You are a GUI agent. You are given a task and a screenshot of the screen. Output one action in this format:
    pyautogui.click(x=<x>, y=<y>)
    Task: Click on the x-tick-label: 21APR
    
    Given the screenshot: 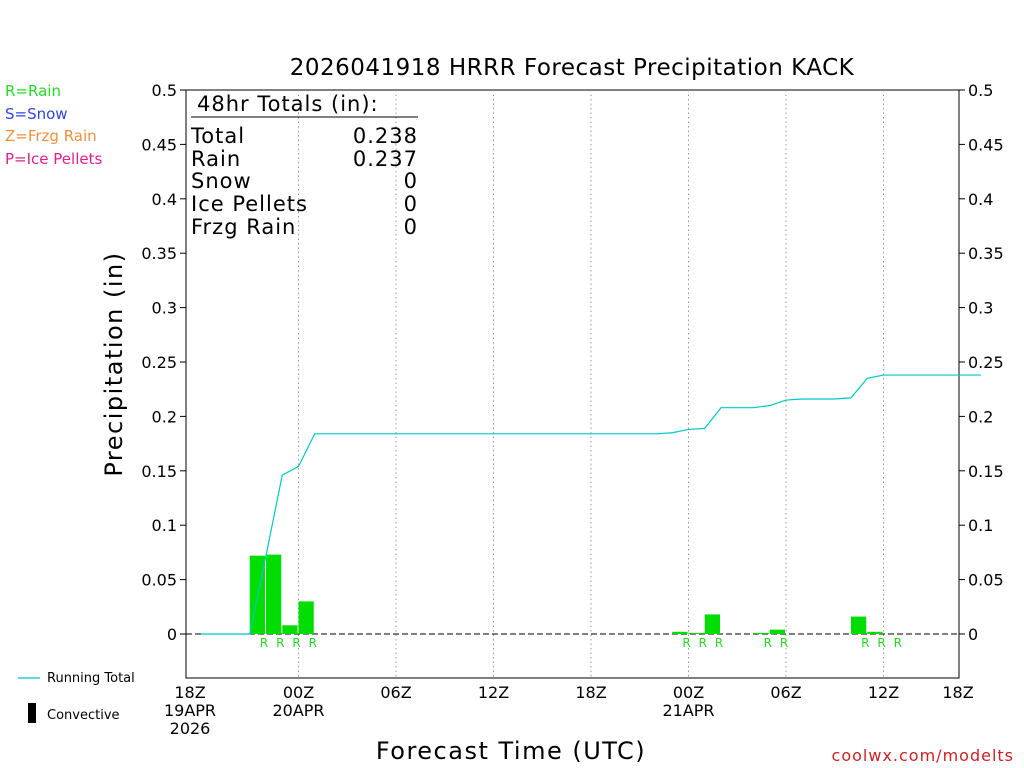 What is the action you would take?
    pyautogui.click(x=688, y=710)
    